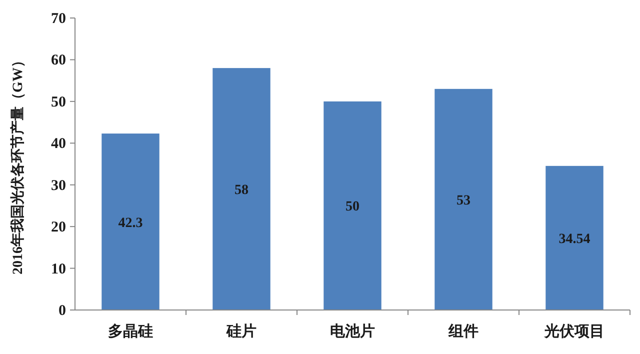 The image size is (640, 354). Describe the element at coordinates (463, 200) in the screenshot. I see `data-label: 53` at that location.